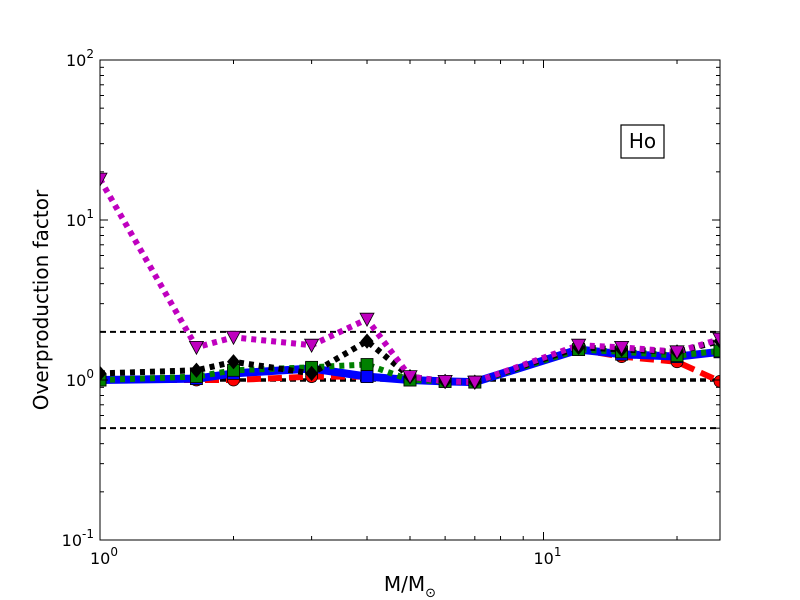 The width and height of the screenshot is (800, 600). What do you see at coordinates (80, 218) in the screenshot?
I see `y-tick-label: 10¹` at bounding box center [80, 218].